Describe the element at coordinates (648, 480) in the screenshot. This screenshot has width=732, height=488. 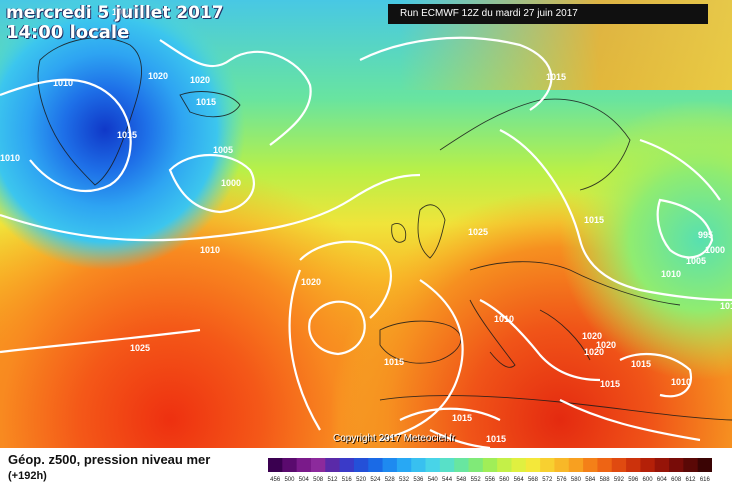
I see `scale-tick-label: 600` at that location.